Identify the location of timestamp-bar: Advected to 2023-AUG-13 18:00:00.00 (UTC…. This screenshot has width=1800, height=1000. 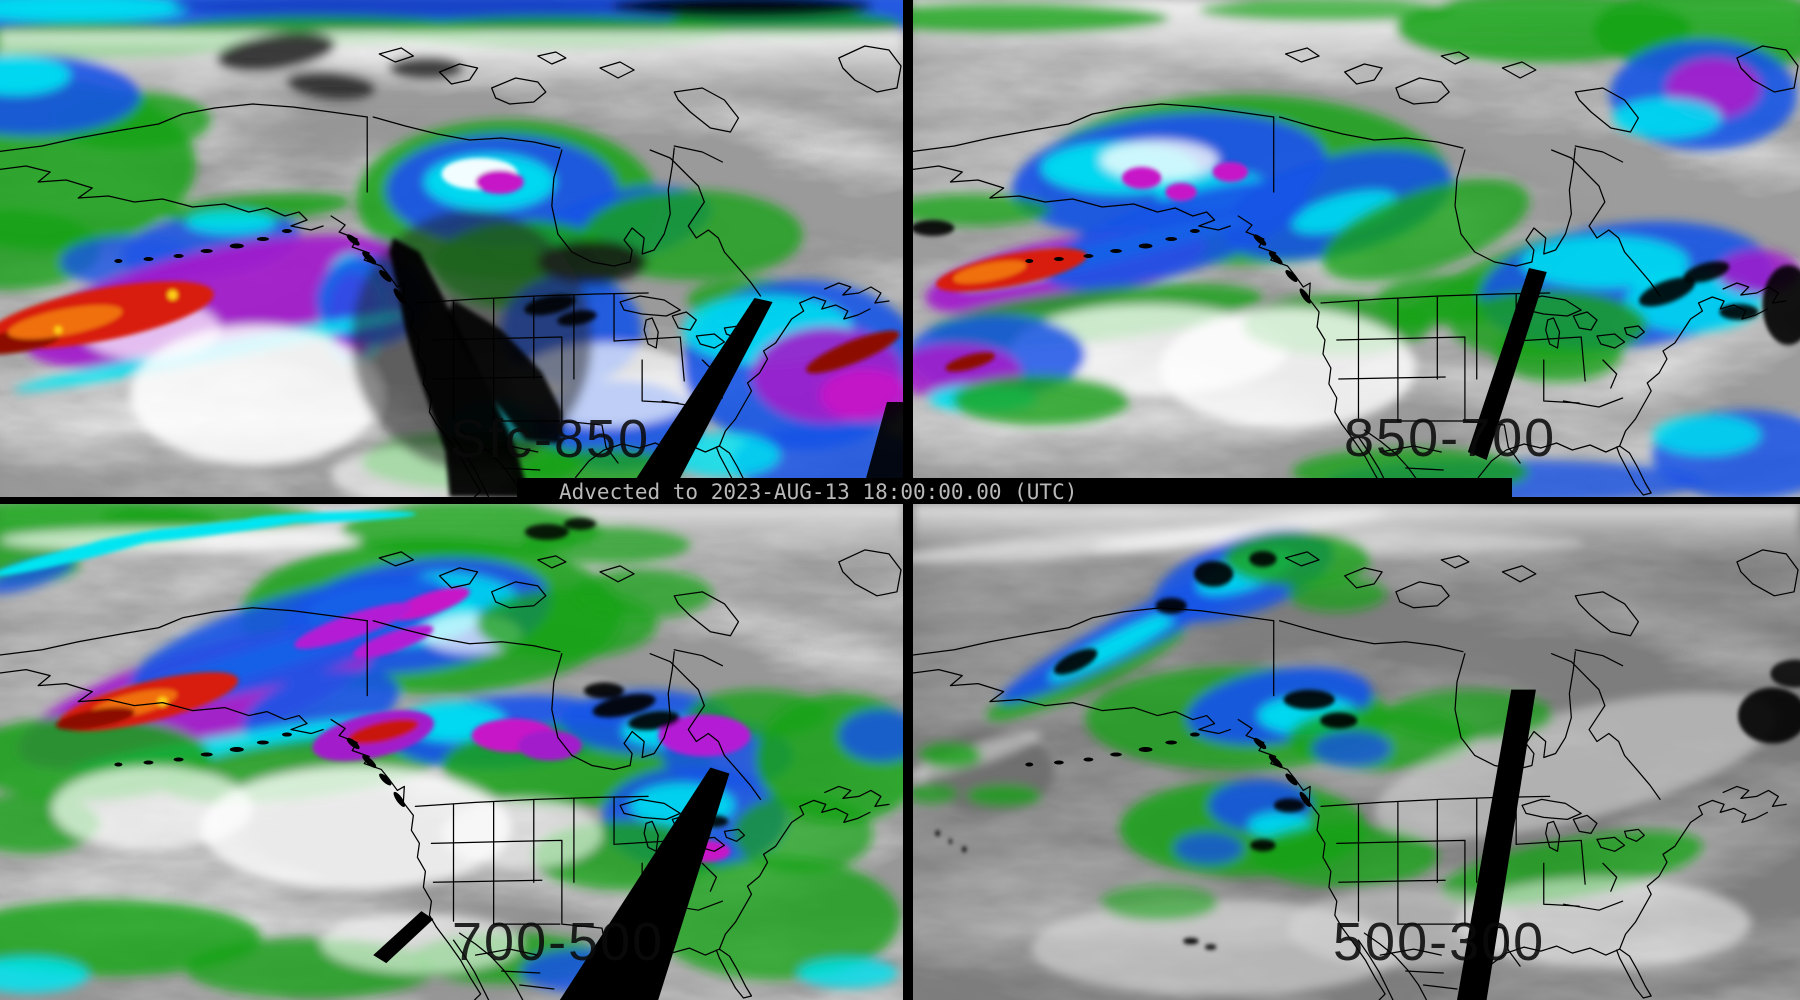
(1014, 491).